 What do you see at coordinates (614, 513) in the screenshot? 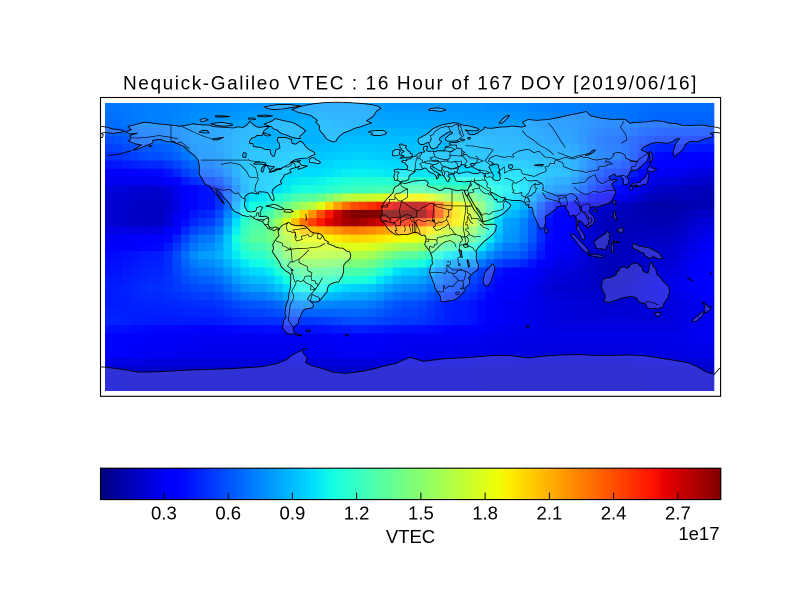
I see `svg-text: 2.4` at bounding box center [614, 513].